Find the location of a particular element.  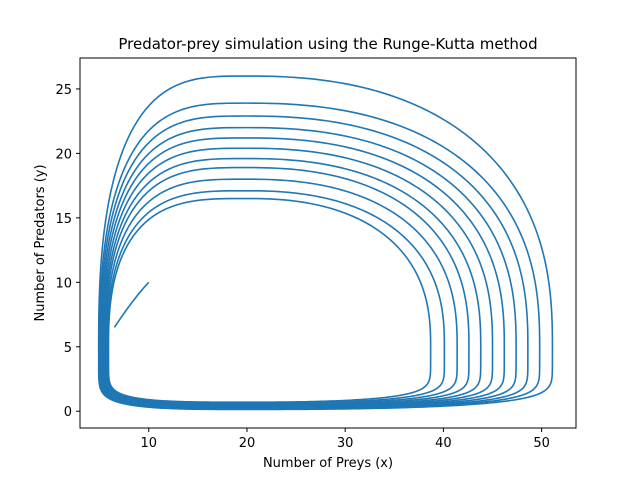

x-tick-label: 10 is located at coordinates (148, 443).